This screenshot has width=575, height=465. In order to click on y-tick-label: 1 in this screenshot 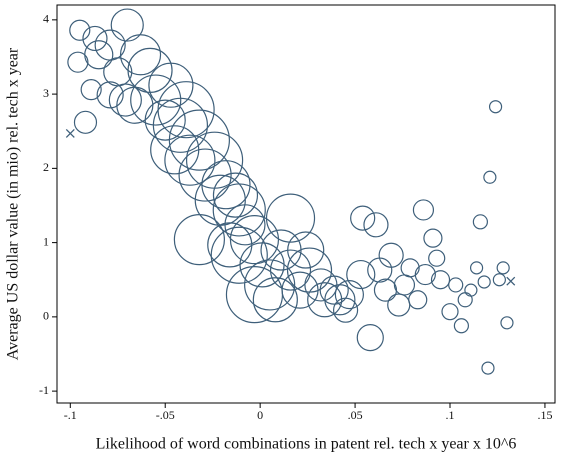, I will do `click(46, 241)`.